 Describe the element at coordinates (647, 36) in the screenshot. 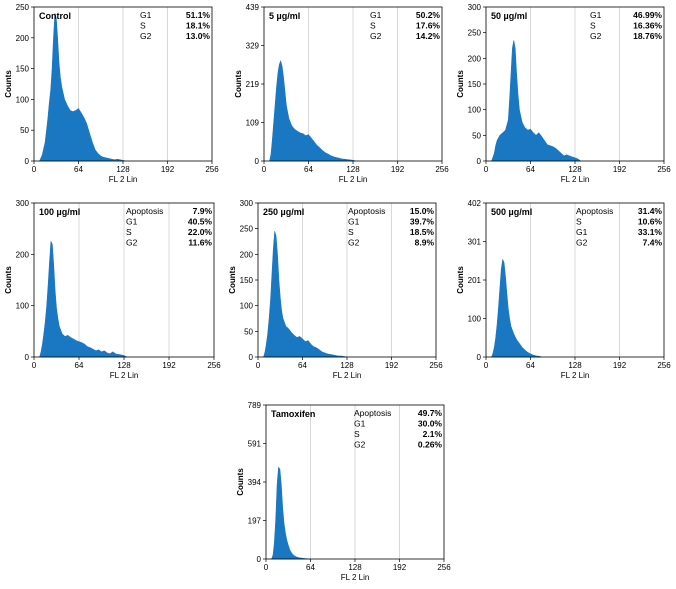

I see `legend-value: 18.76%` at that location.